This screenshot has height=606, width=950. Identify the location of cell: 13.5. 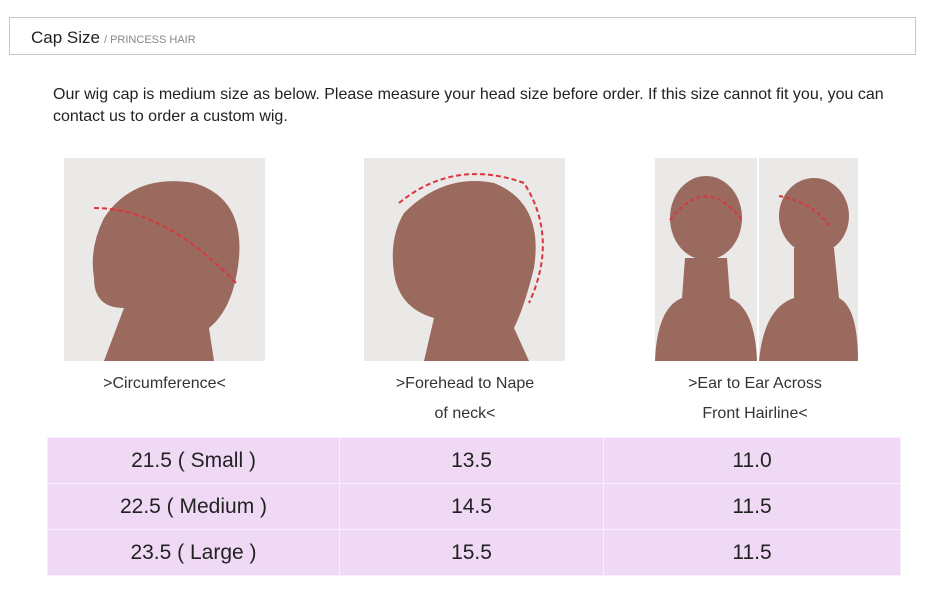
(471, 460).